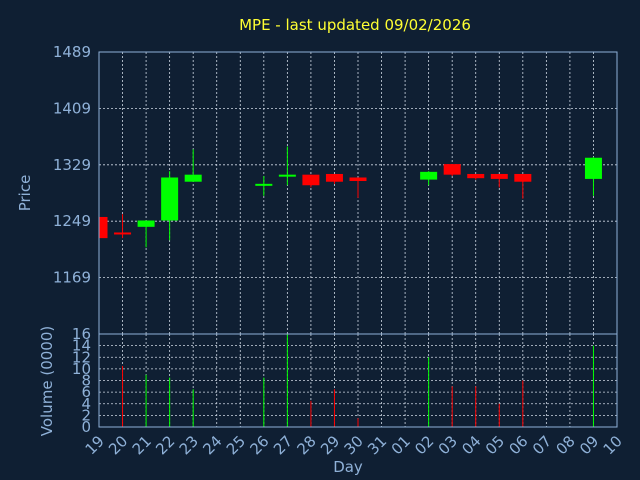  I want to click on x-tick-label: 28, so click(307, 445).